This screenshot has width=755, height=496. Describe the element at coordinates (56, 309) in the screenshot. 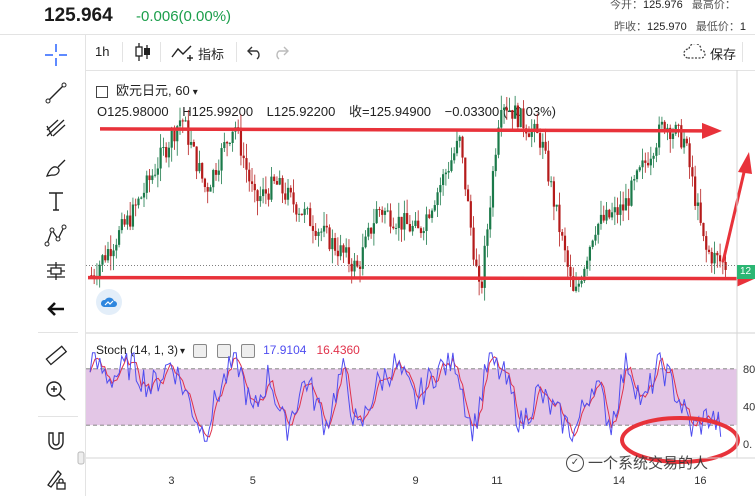

I see `back-arrow-icon` at that location.